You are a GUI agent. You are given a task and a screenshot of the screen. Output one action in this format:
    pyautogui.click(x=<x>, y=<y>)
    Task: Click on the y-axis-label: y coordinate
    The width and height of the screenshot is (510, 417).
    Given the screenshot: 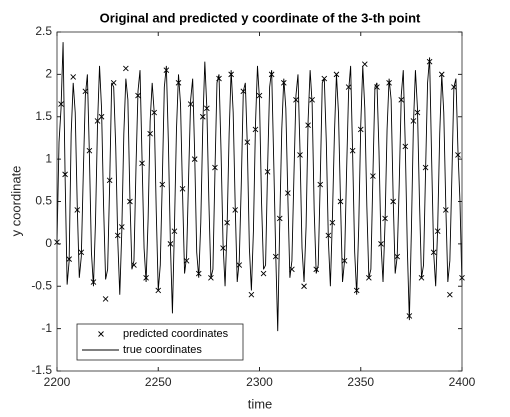 What is the action you would take?
    pyautogui.click(x=15, y=201)
    